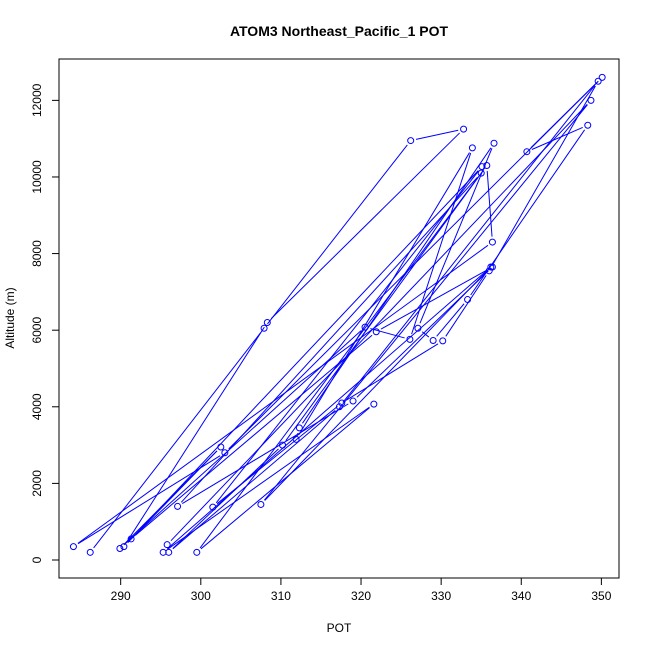  Describe the element at coordinates (37, 559) in the screenshot. I see `y-tick-label: 0` at that location.